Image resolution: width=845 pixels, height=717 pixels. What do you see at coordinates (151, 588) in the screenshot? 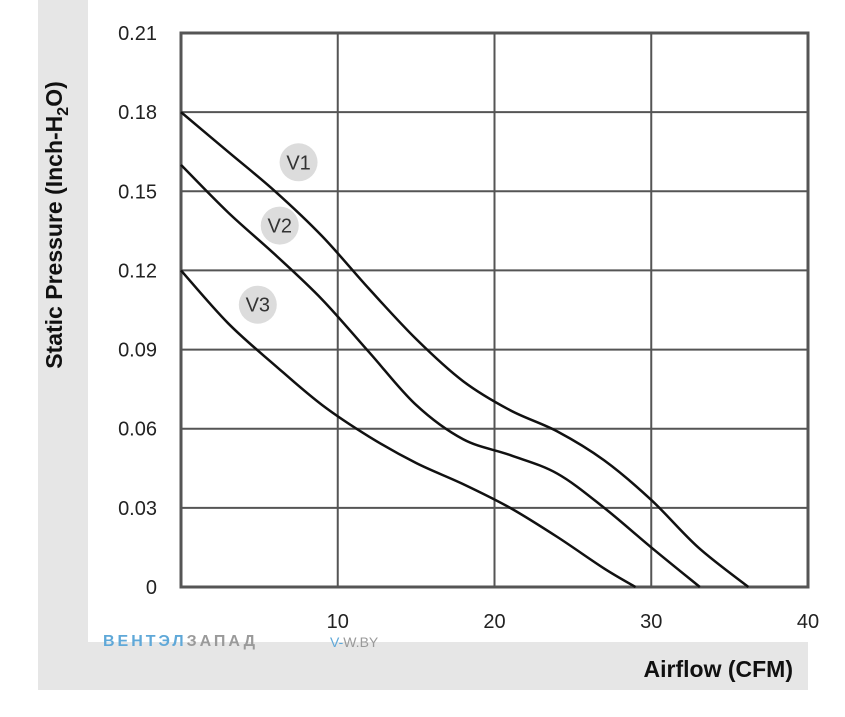
I see `y-tick-label: 0` at bounding box center [151, 588].